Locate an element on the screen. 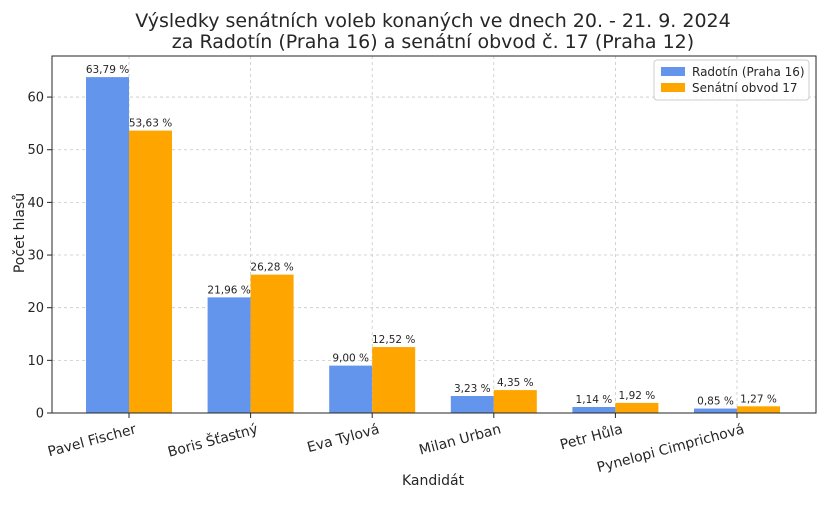 This screenshot has height=505, width=835. y-axis-label: Počet hlasů is located at coordinates (20, 233).